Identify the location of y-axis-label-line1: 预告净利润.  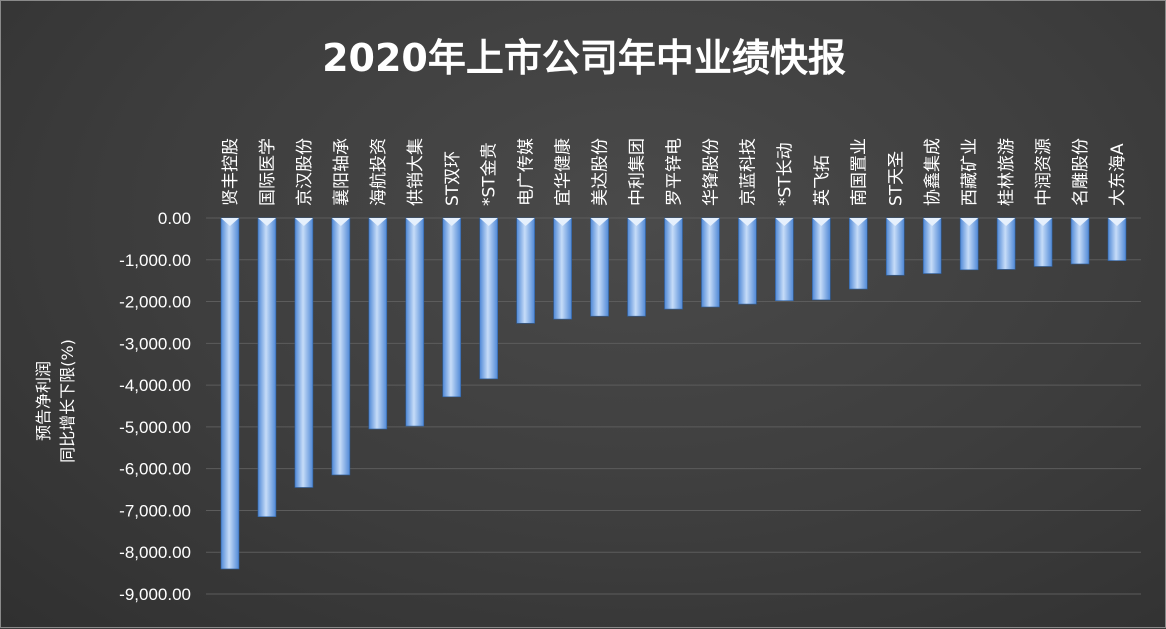
(43, 401).